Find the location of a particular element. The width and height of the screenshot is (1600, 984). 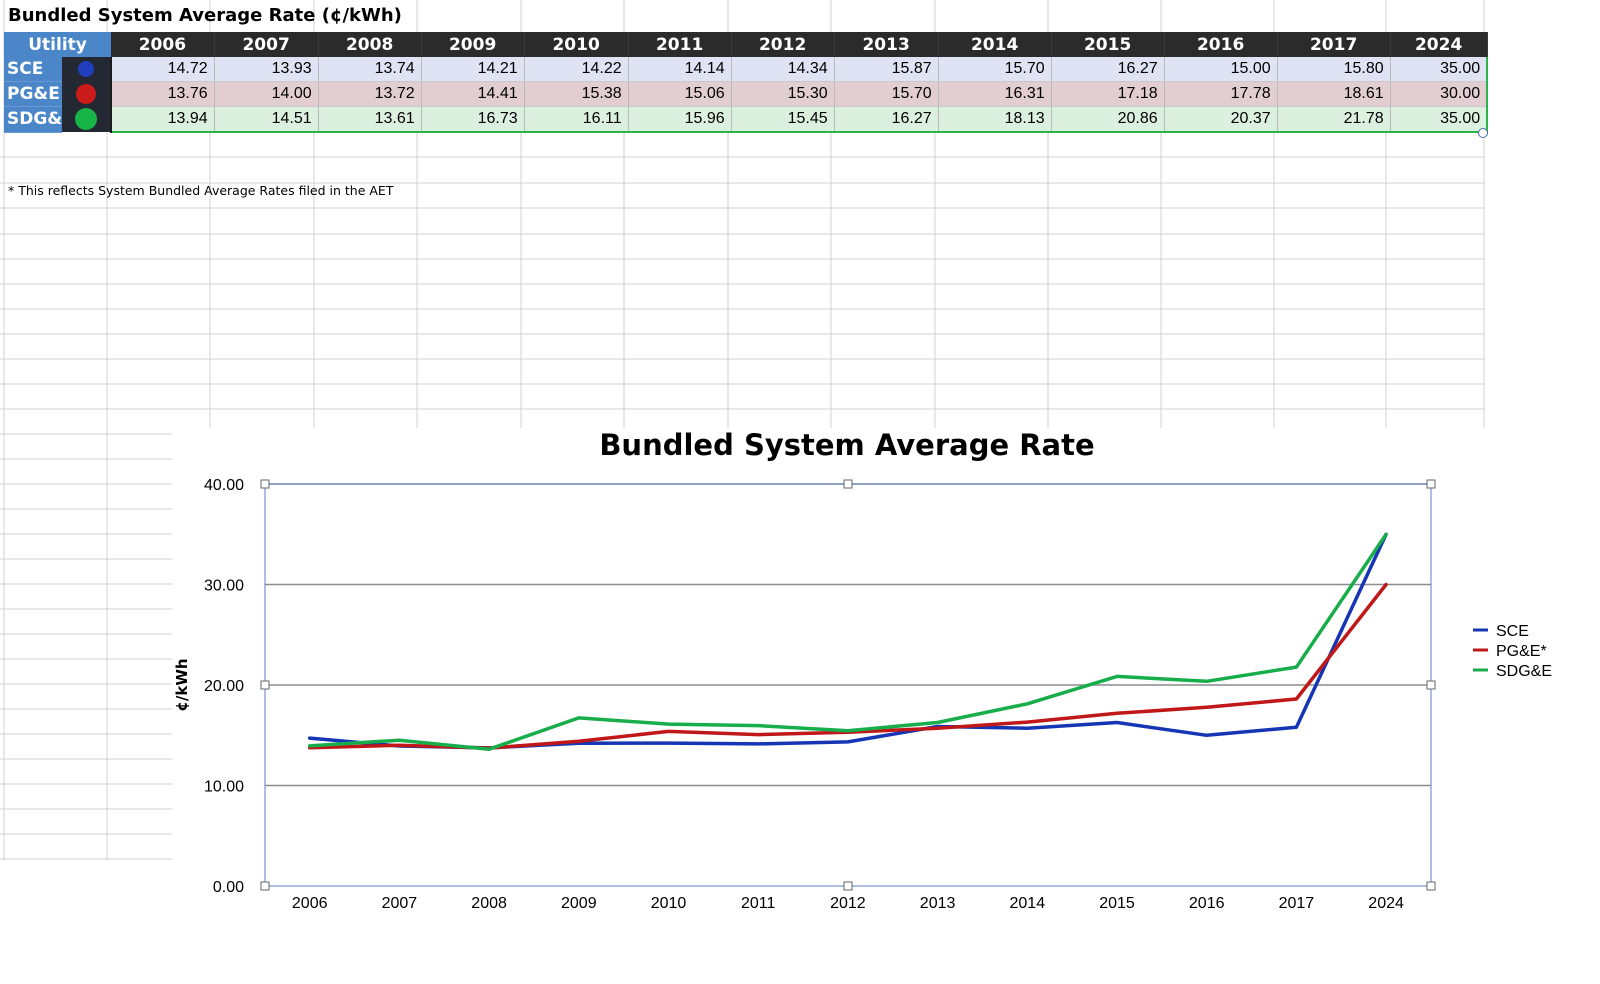

value-cell: 13.93 is located at coordinates (266, 69).